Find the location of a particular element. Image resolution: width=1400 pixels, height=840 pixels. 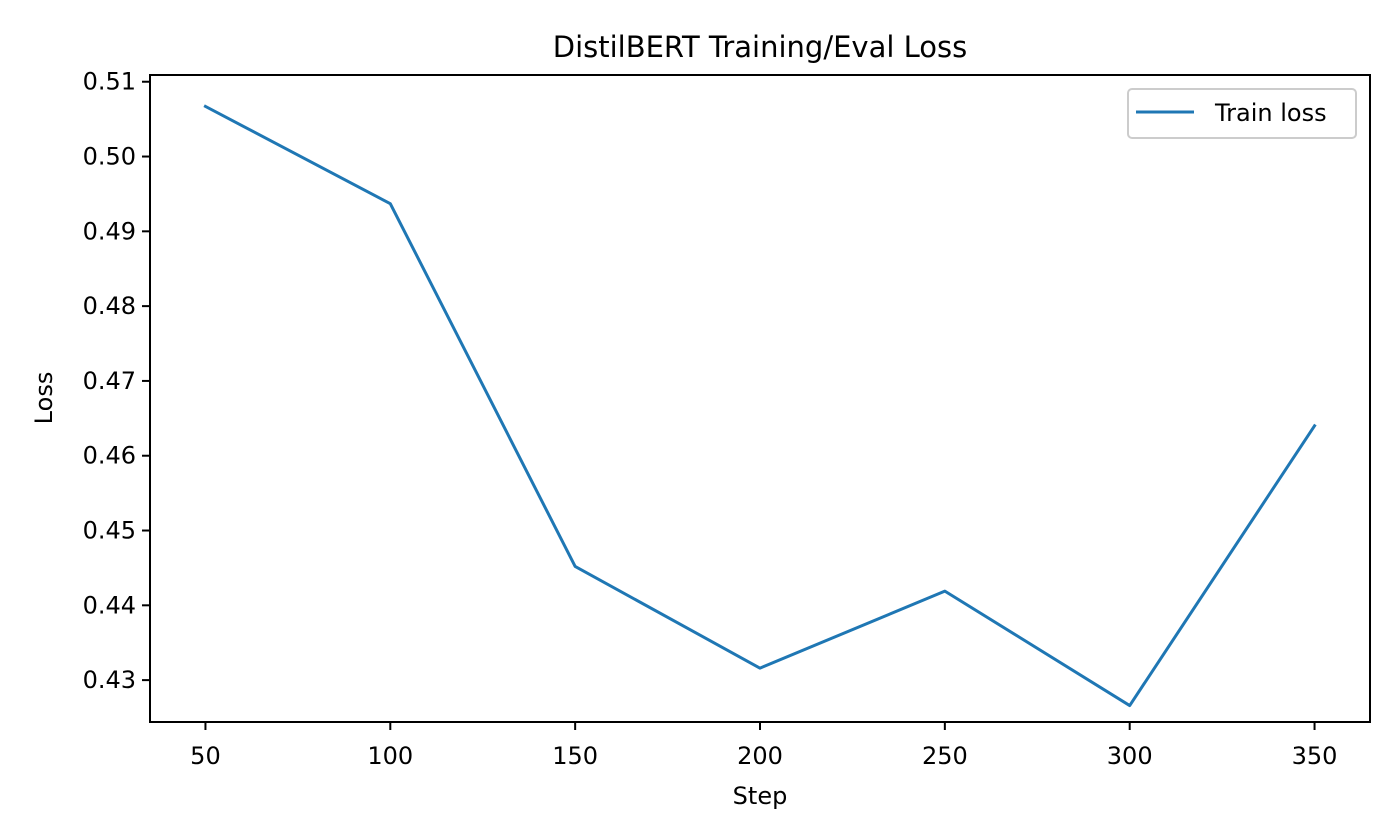

x-tick-label: 100 is located at coordinates (390, 756).